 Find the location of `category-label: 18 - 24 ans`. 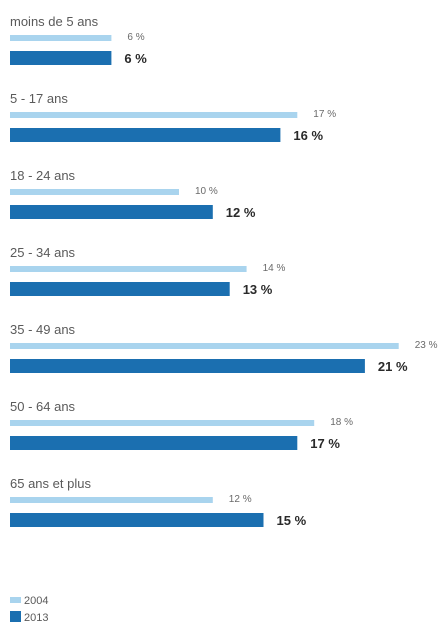

category-label: 18 - 24 ans is located at coordinates (43, 175).